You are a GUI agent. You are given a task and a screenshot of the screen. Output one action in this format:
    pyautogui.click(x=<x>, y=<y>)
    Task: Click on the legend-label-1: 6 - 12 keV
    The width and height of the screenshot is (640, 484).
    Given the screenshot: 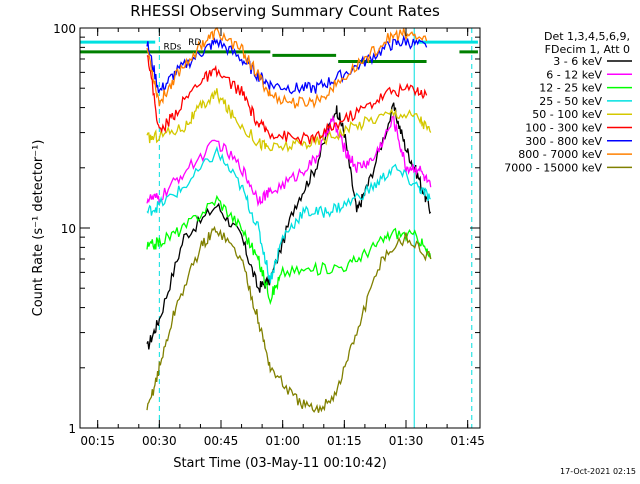 What is the action you would take?
    pyautogui.click(x=574, y=74)
    